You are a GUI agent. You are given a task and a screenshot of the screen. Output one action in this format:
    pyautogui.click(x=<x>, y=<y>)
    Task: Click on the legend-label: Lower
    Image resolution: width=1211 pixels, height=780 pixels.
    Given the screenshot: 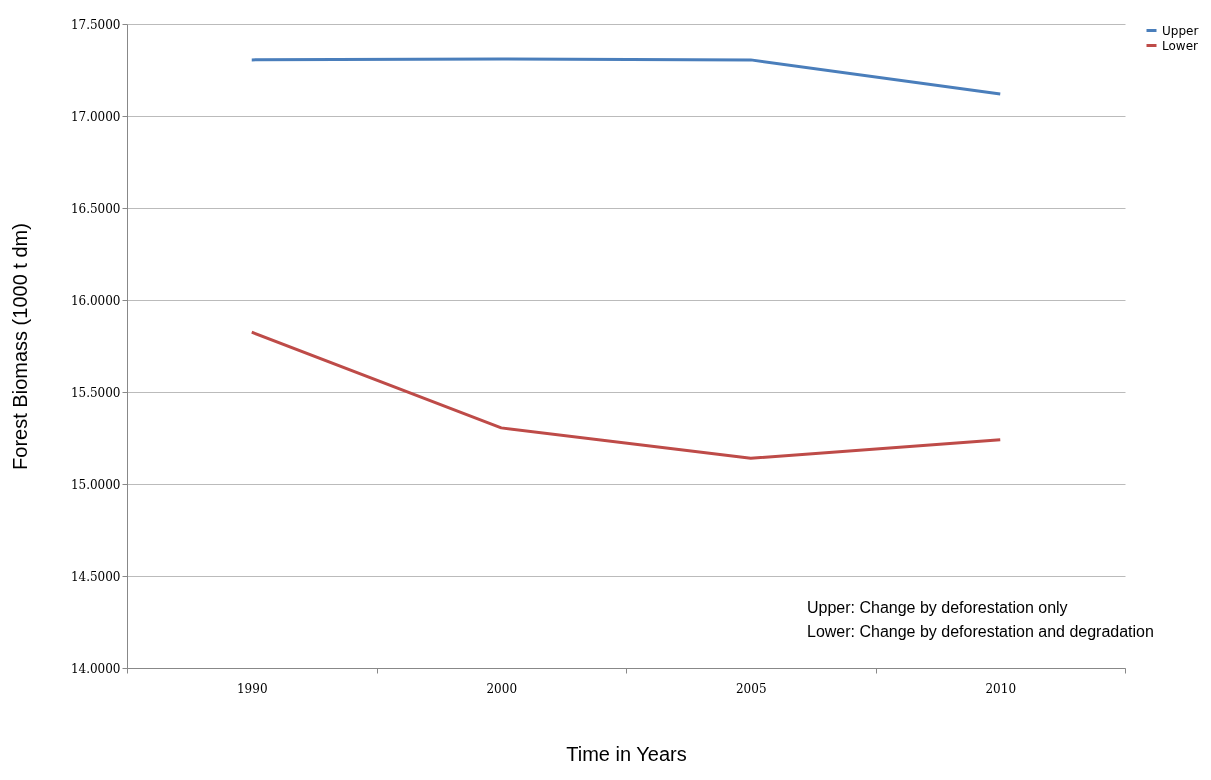 What is the action you would take?
    pyautogui.click(x=1180, y=45)
    